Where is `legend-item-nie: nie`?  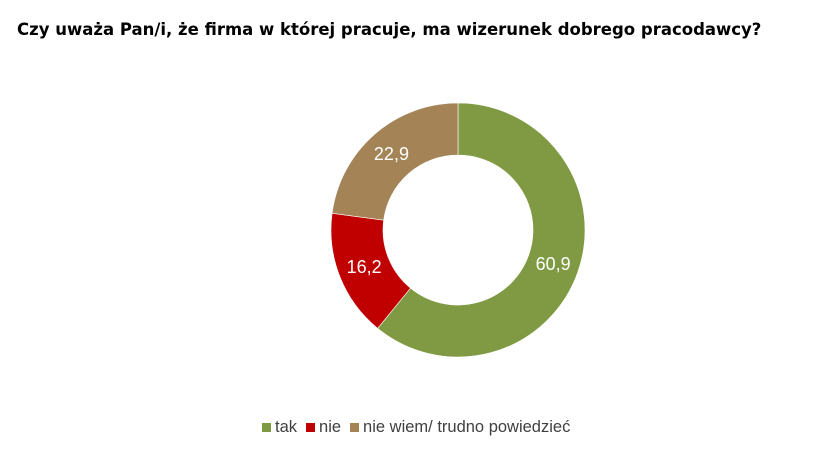
legend-item-nie: nie is located at coordinates (323, 427).